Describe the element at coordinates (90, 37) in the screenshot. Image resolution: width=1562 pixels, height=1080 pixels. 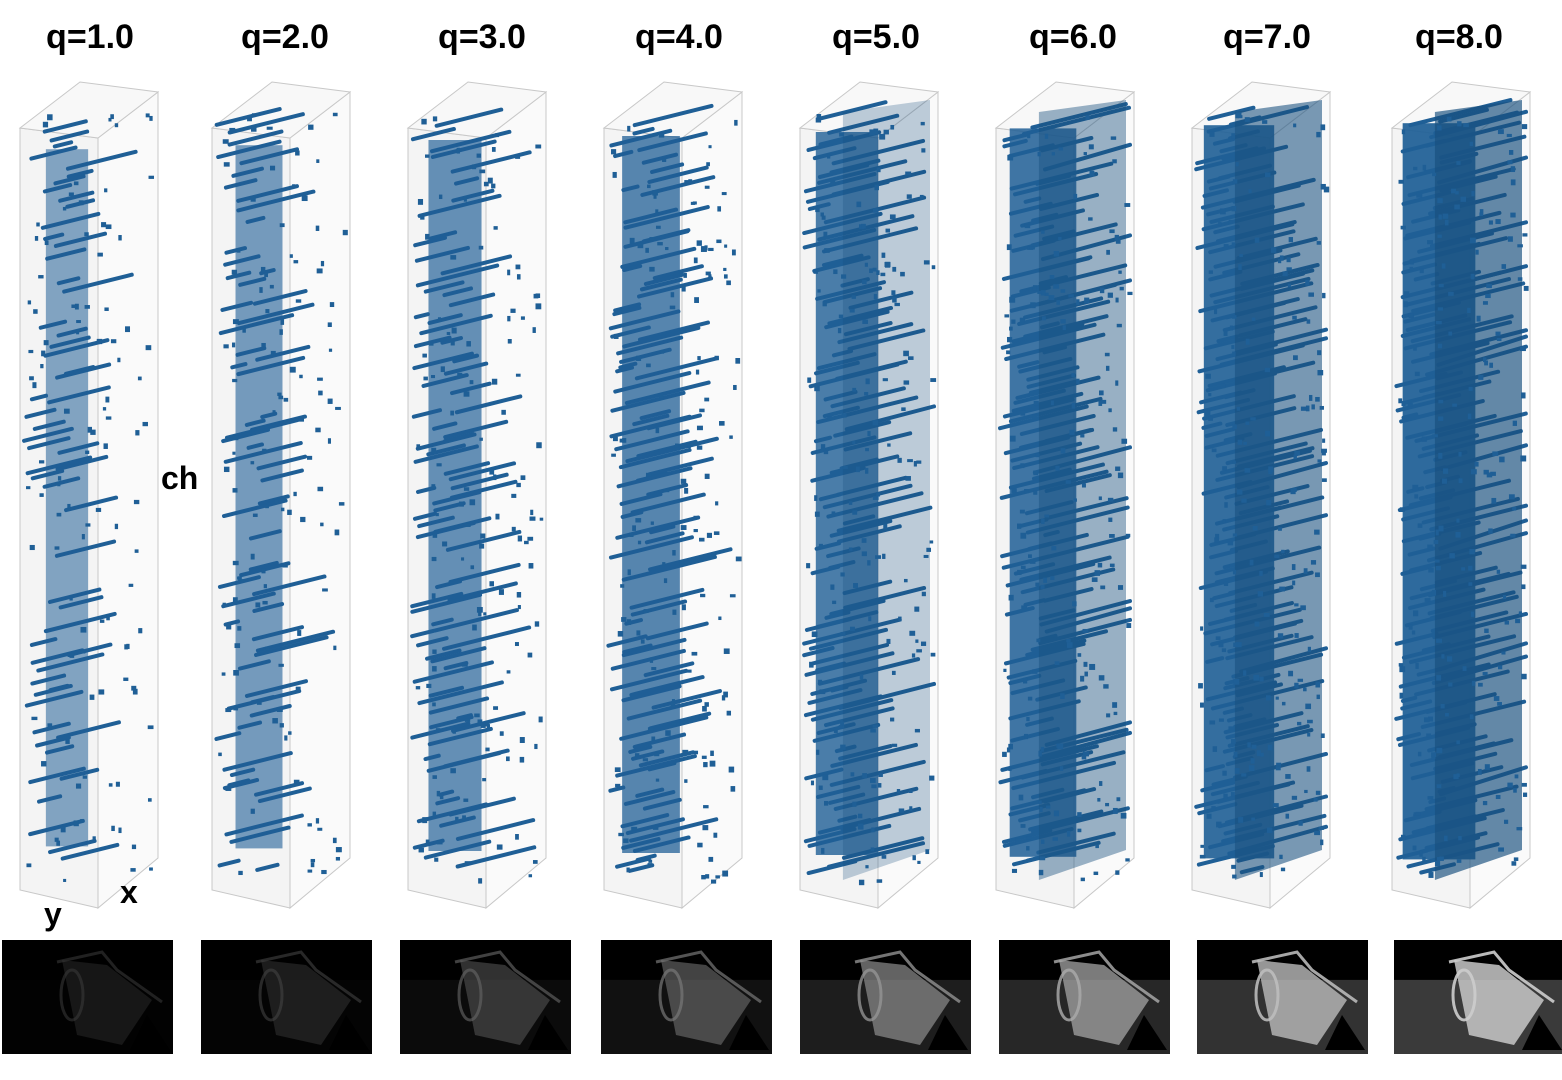
I see `panel-title-q1: q=1.0` at that location.